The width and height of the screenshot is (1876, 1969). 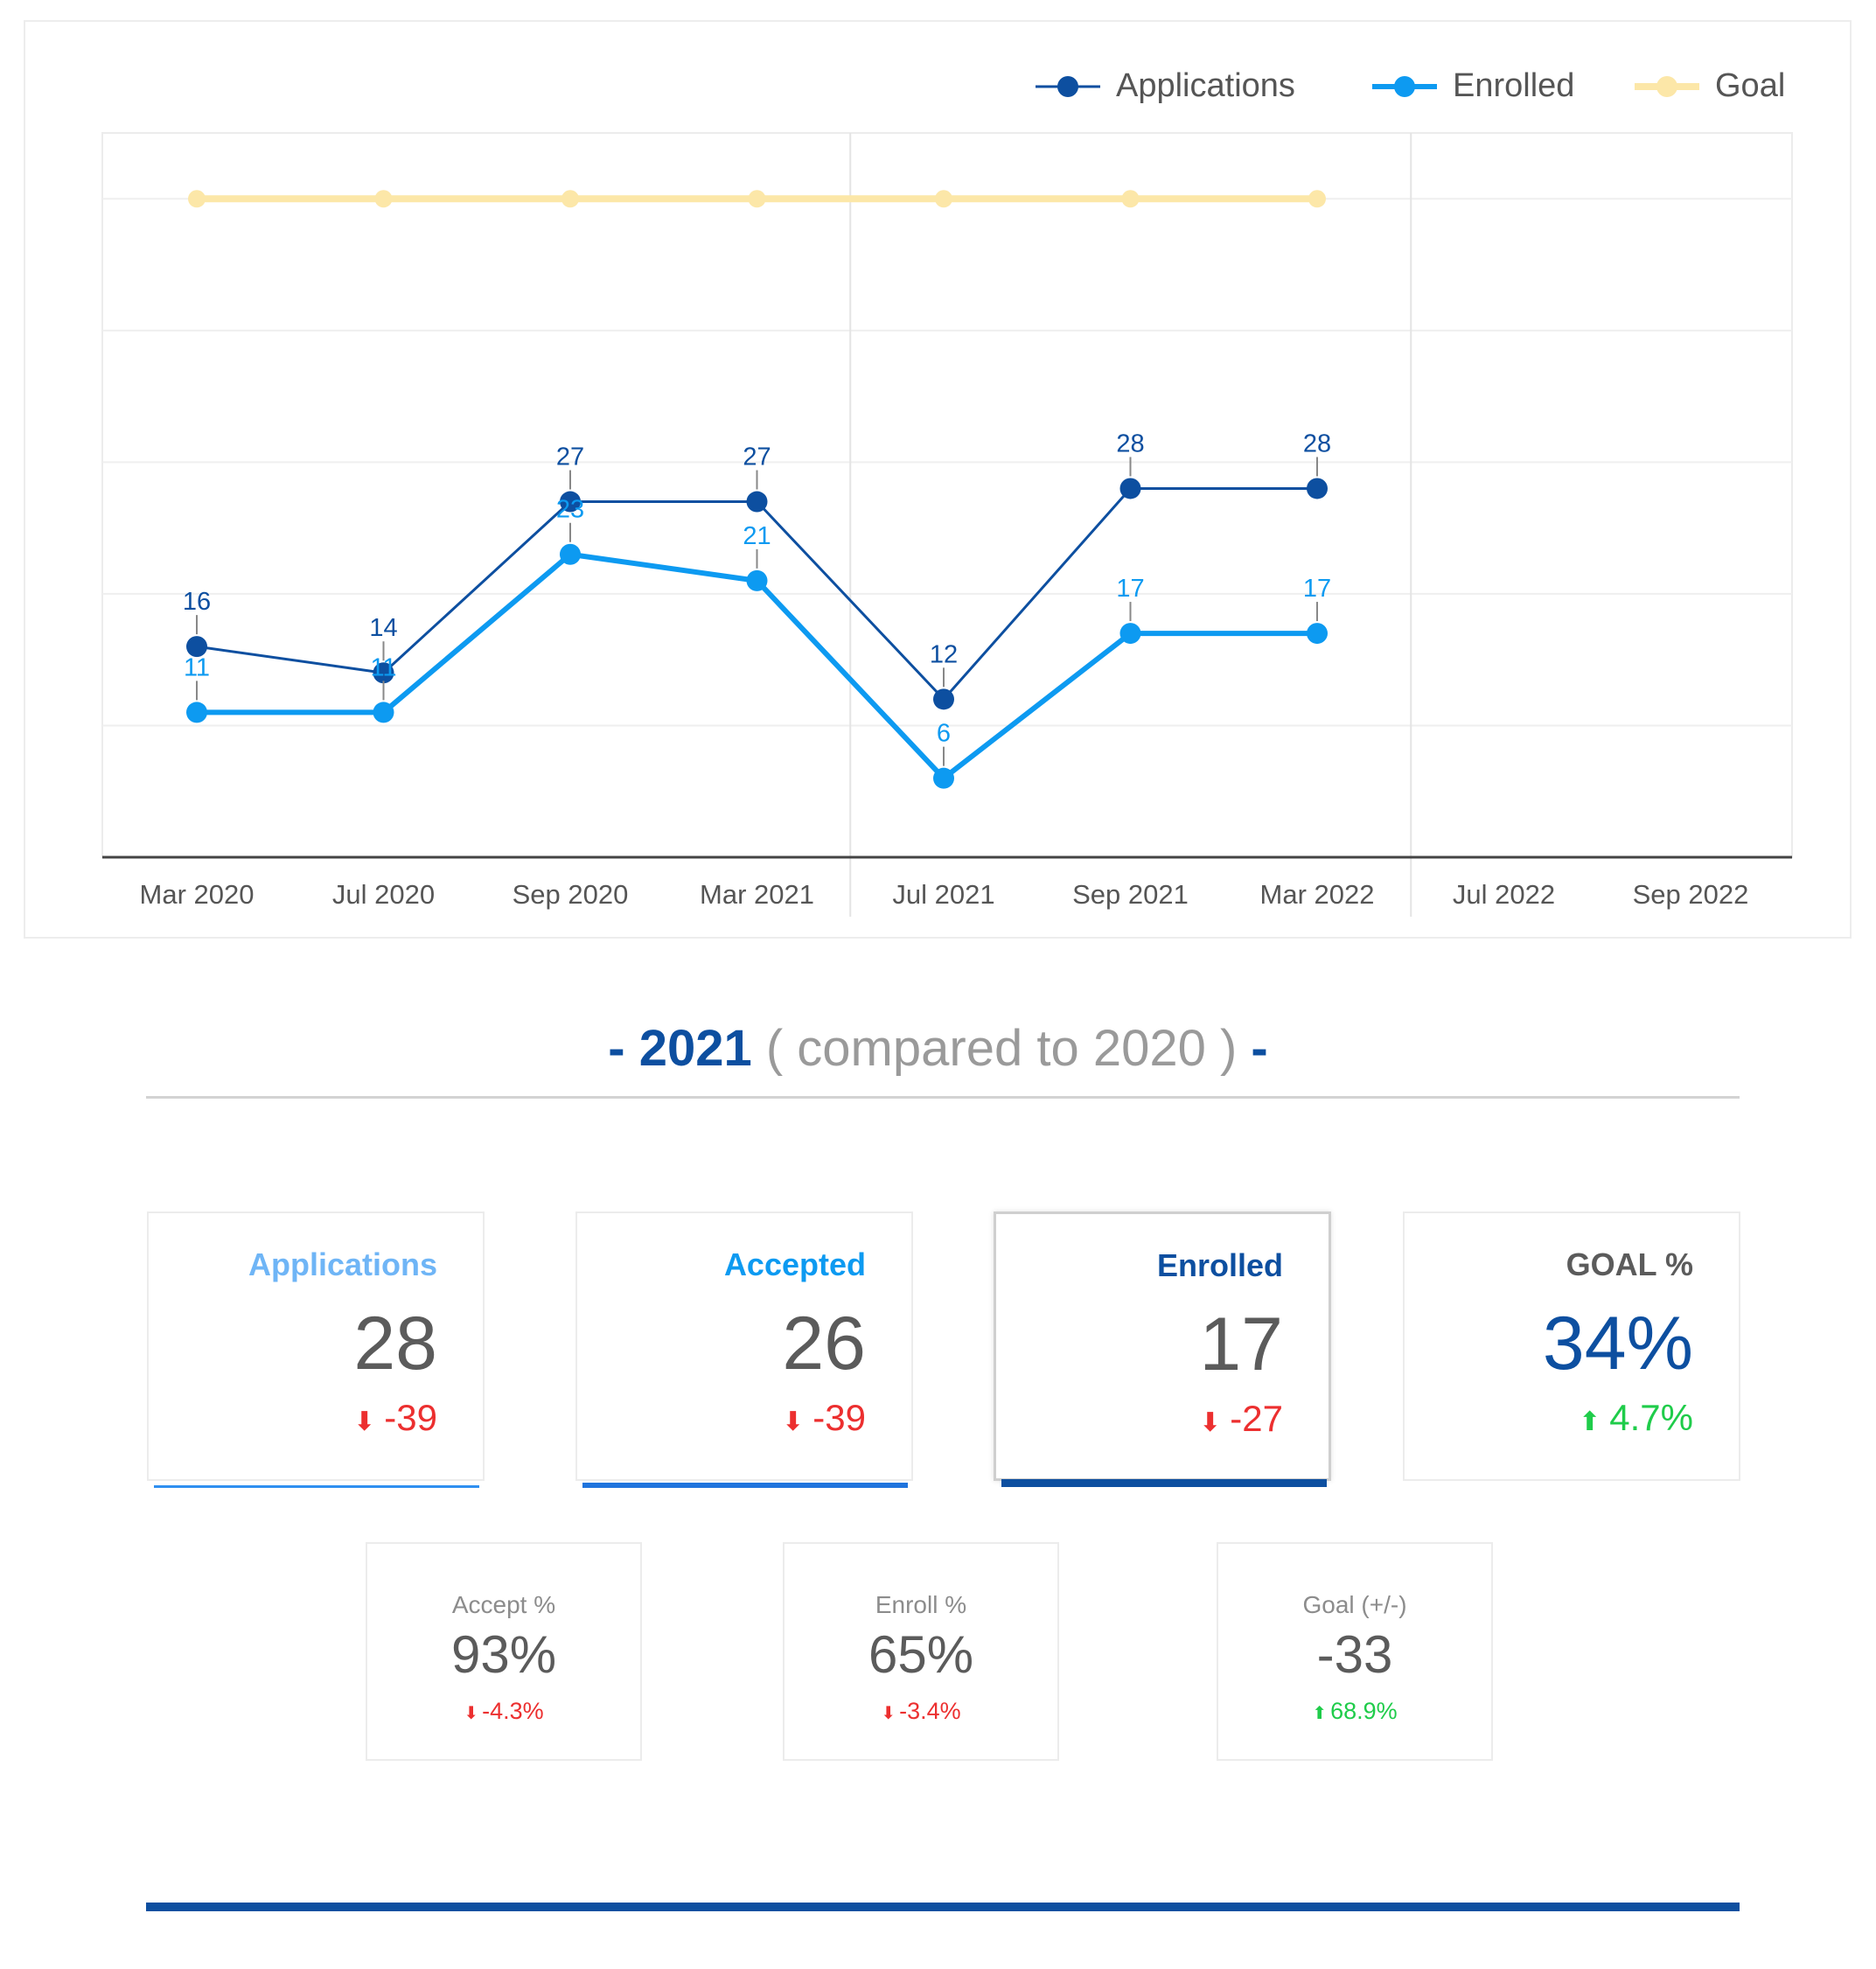 What do you see at coordinates (1219, 1265) in the screenshot?
I see `kpi-label: Enrolled` at bounding box center [1219, 1265].